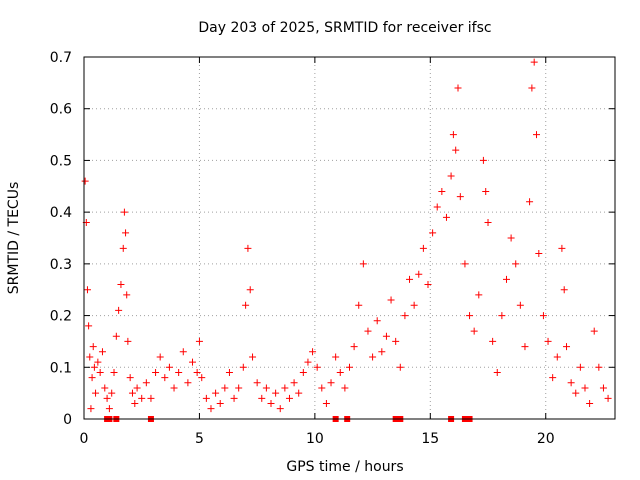 The height and width of the screenshot is (480, 640). I want to click on x-tick-label: 10, so click(315, 439).